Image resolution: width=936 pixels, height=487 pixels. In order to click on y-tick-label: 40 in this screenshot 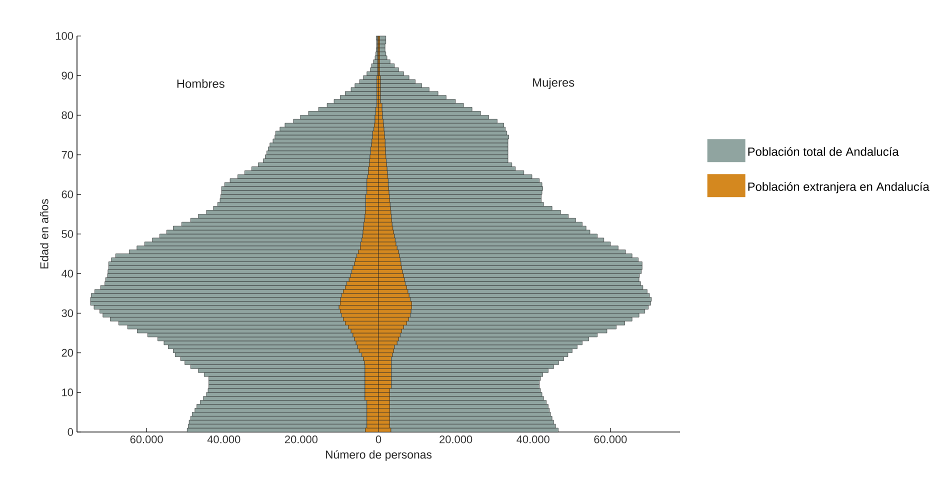, I will do `click(68, 274)`.